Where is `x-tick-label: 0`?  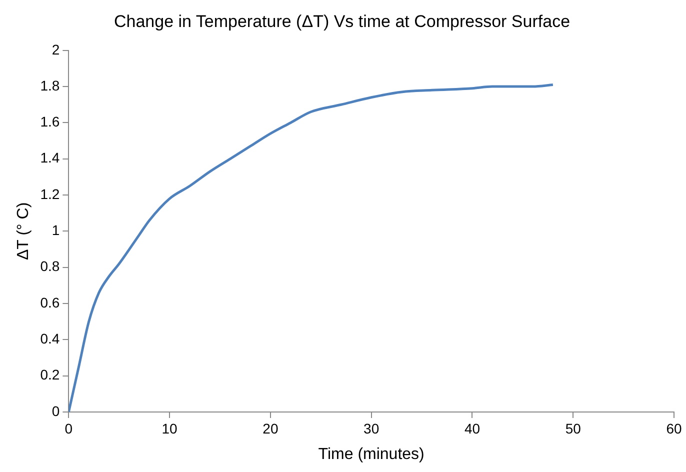
x-tick-label: 0 is located at coordinates (68, 428).